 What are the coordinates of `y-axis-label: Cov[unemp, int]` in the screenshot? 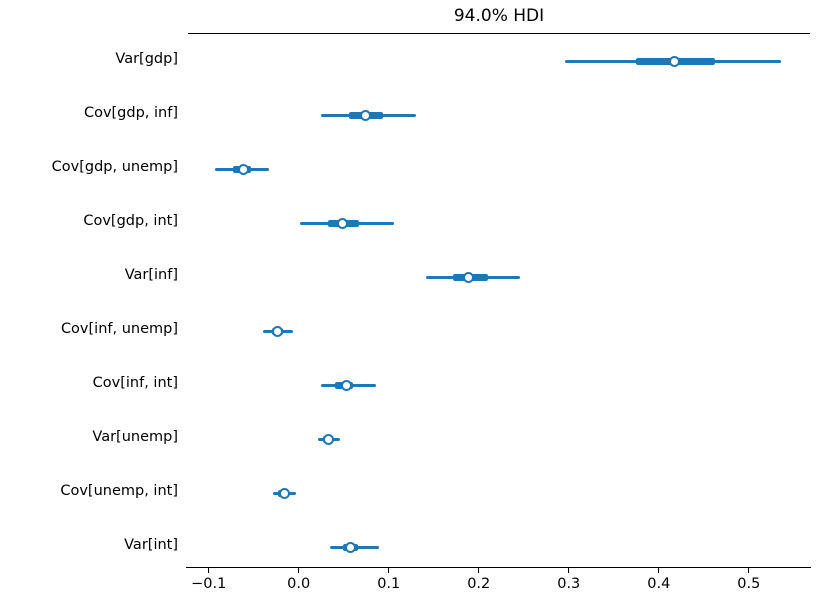 It's located at (119, 491).